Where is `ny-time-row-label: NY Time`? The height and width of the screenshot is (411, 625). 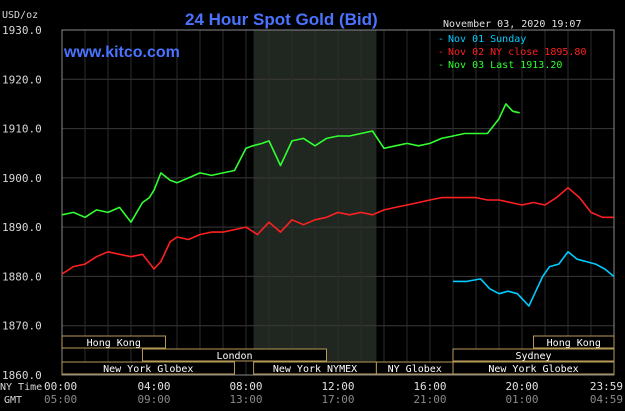
ny-time-row-label: NY Time is located at coordinates (21, 387).